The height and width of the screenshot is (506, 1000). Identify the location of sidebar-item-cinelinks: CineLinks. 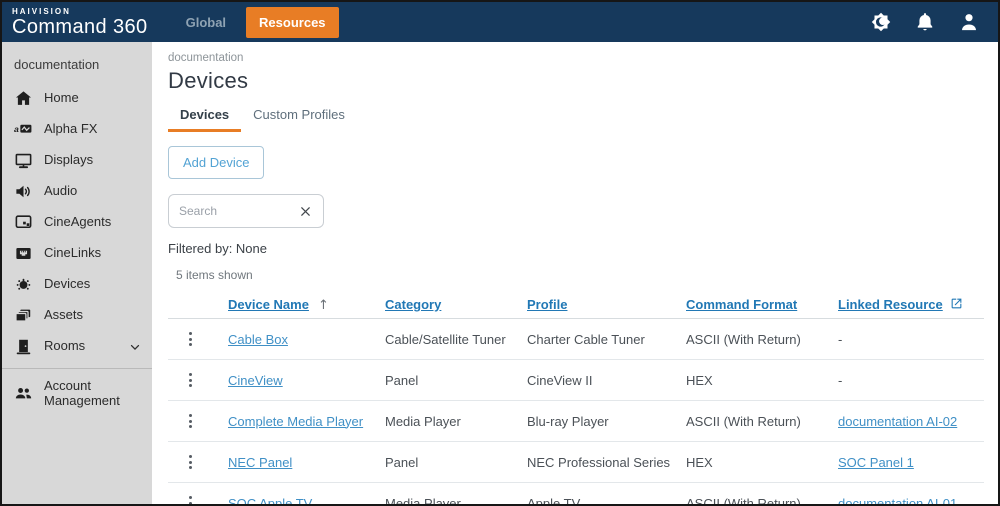
(77, 253).